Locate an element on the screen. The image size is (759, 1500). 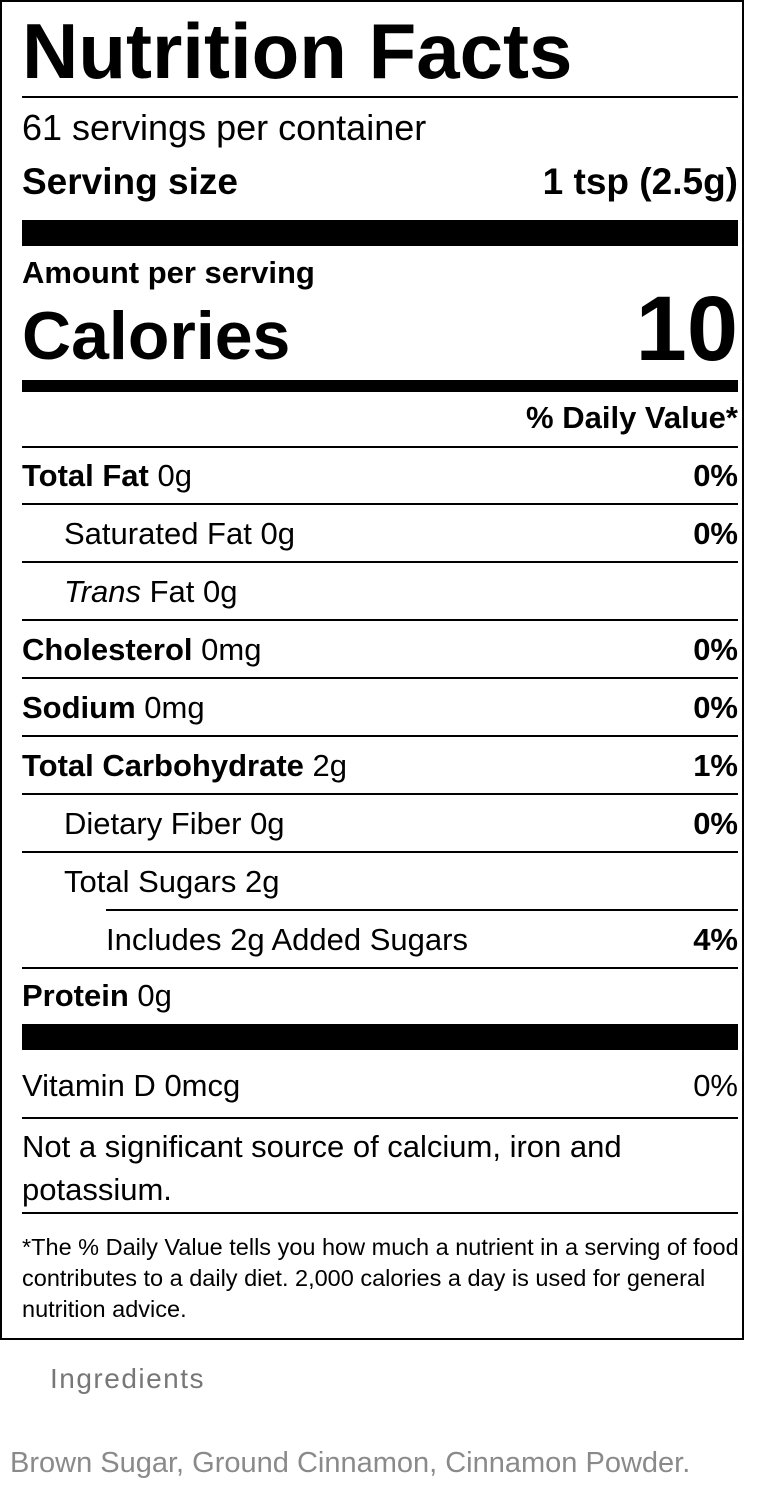
nutrient-dv: 1% is located at coordinates (715, 765).